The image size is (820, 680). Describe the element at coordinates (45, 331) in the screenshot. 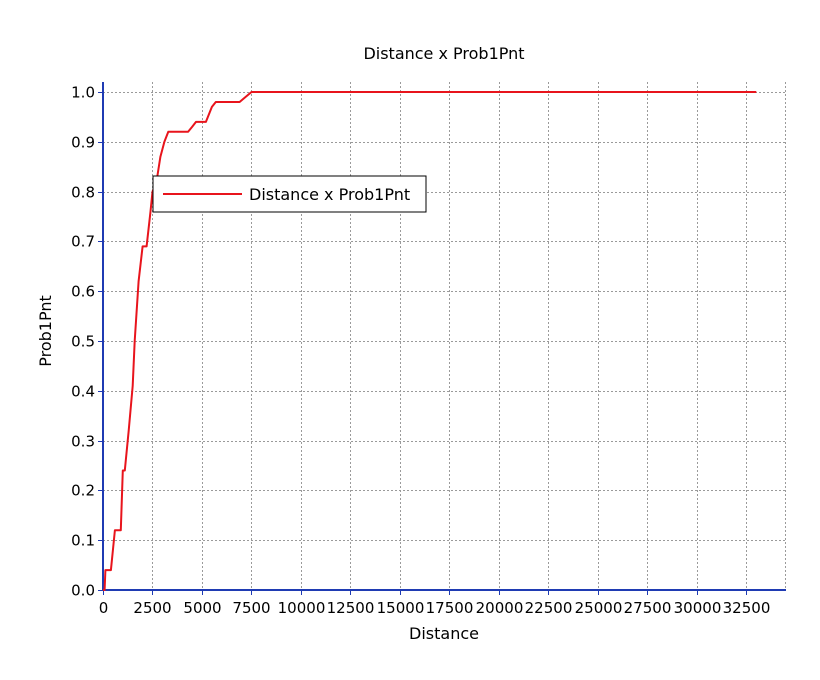

I see `y-axis-title: Prob1Pnt` at that location.